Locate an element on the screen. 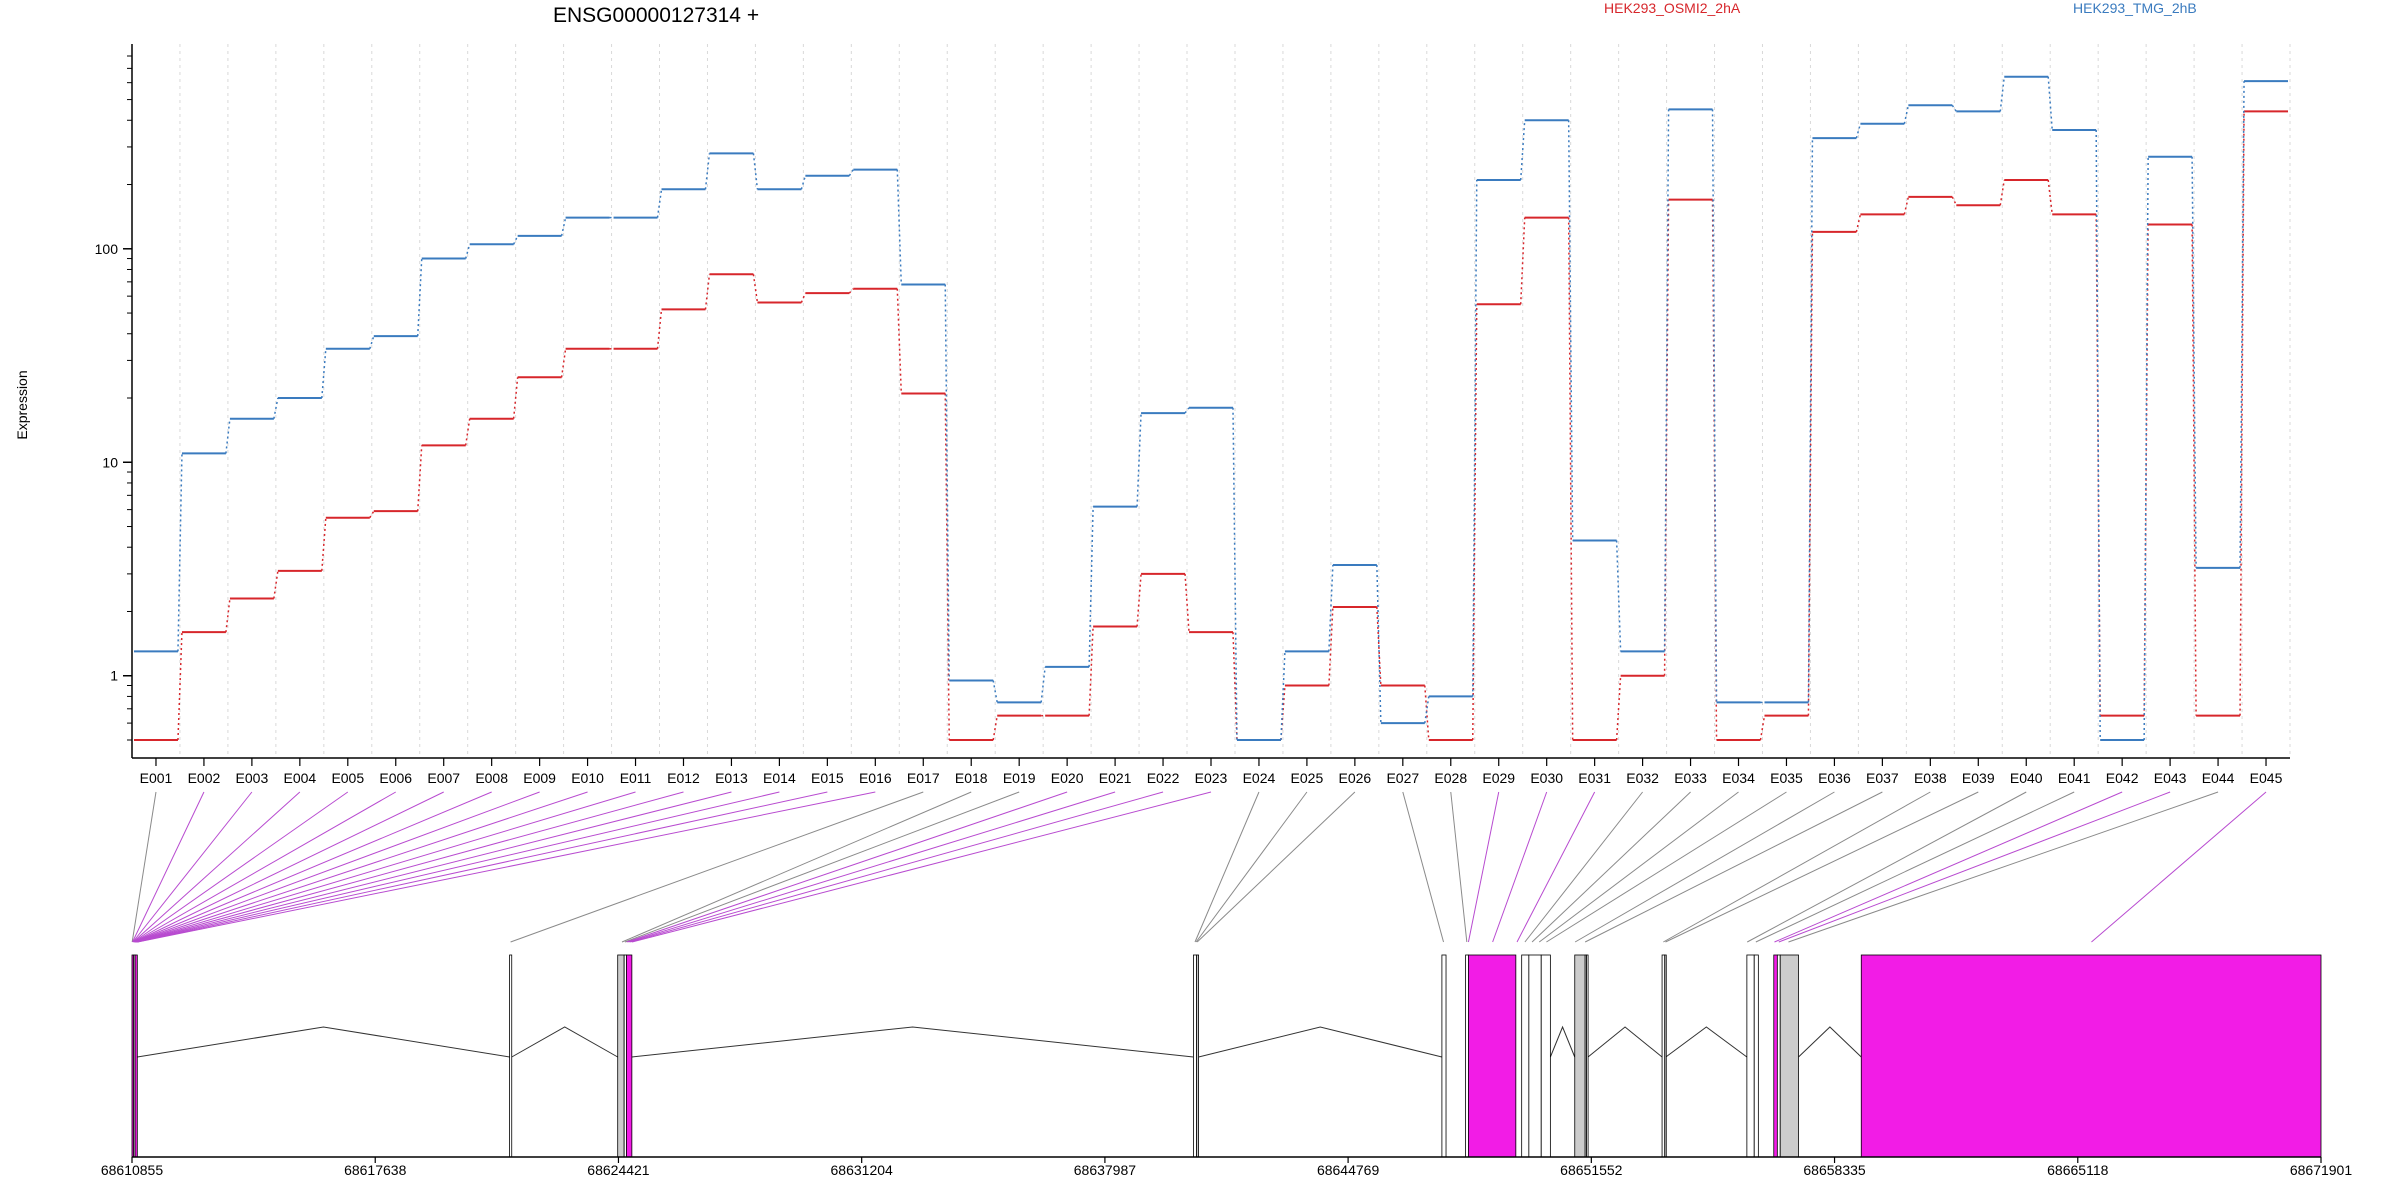 The height and width of the screenshot is (1200, 2400). exon-tick-label: E015 is located at coordinates (827, 778).